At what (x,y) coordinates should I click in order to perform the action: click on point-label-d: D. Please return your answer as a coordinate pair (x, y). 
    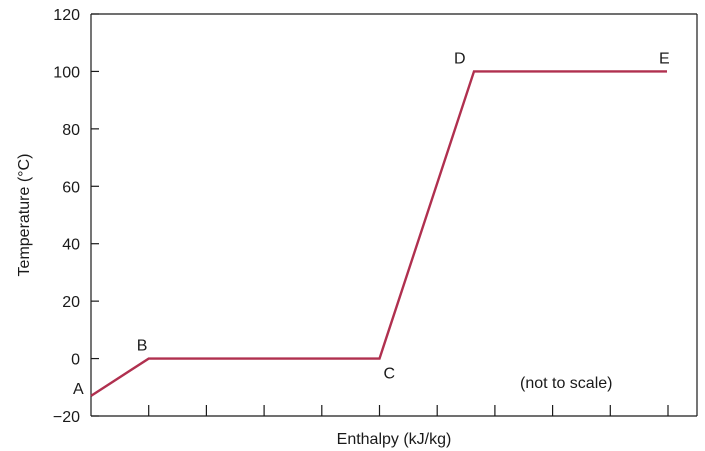
    Looking at the image, I should click on (460, 58).